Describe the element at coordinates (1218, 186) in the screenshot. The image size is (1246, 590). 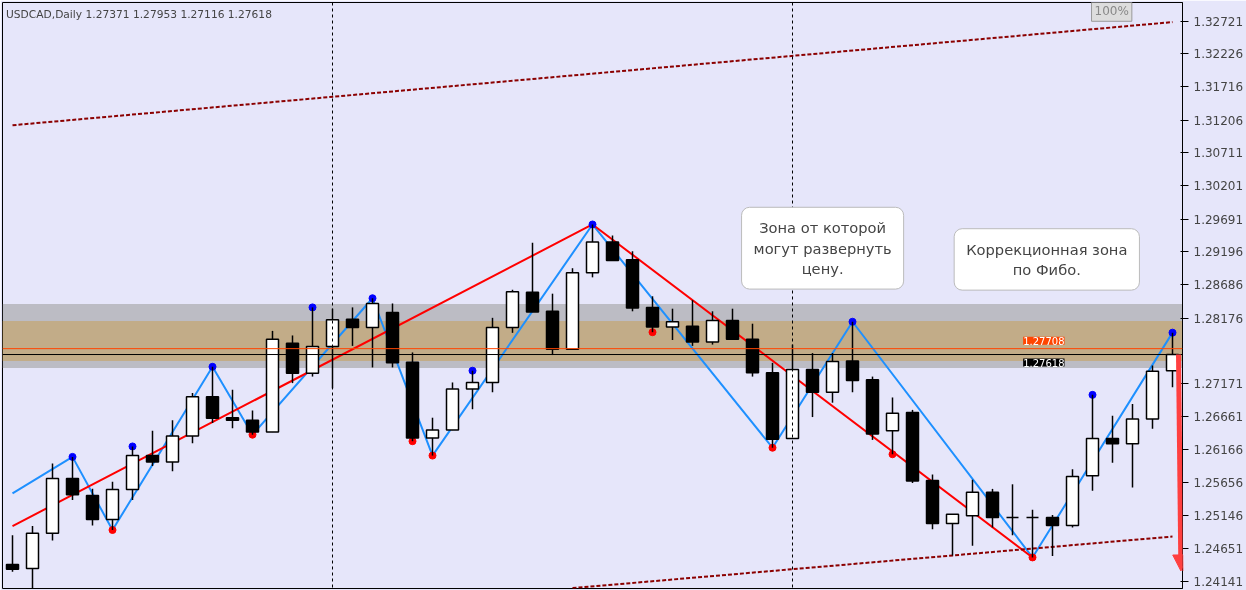
I see `y-tick-label: 1.30201` at that location.